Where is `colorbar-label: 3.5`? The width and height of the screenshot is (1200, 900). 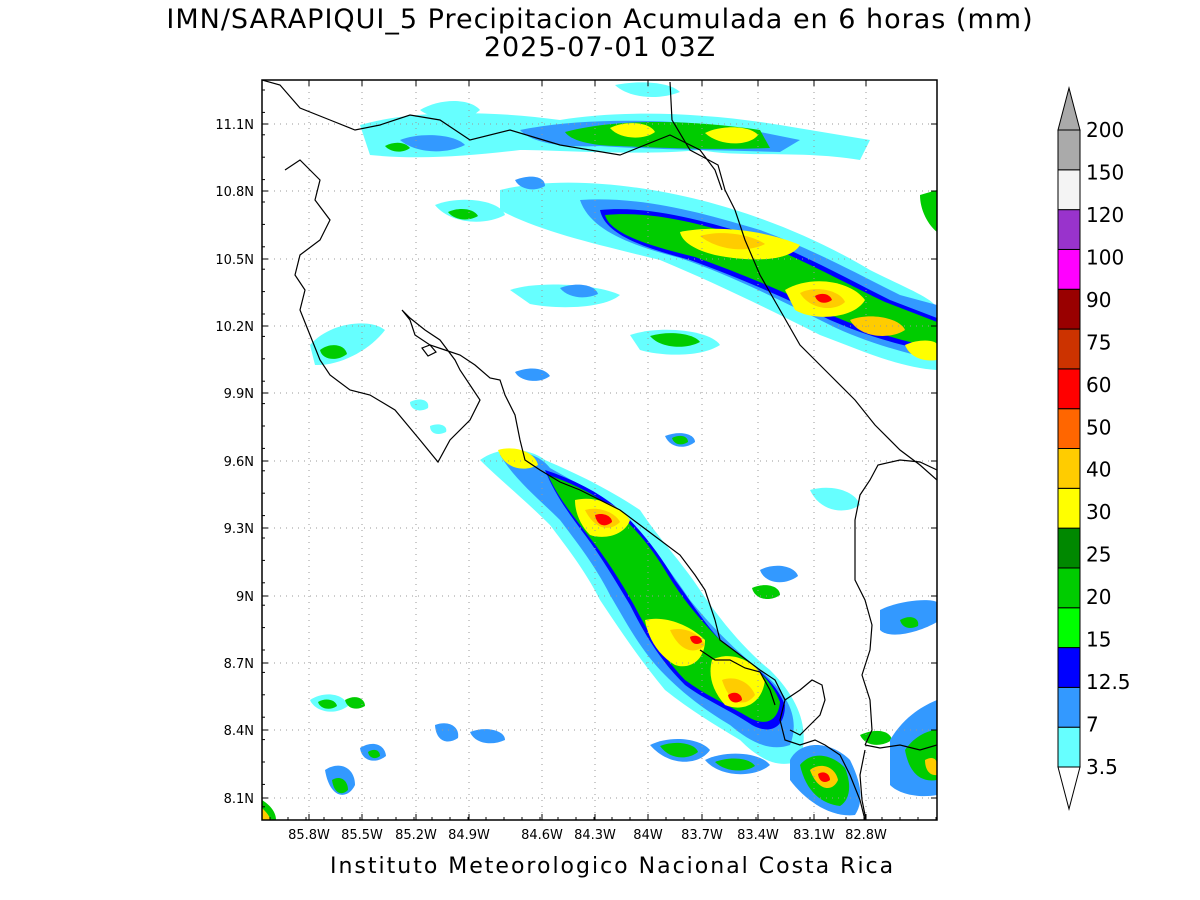
colorbar-label: 3.5 is located at coordinates (1102, 767).